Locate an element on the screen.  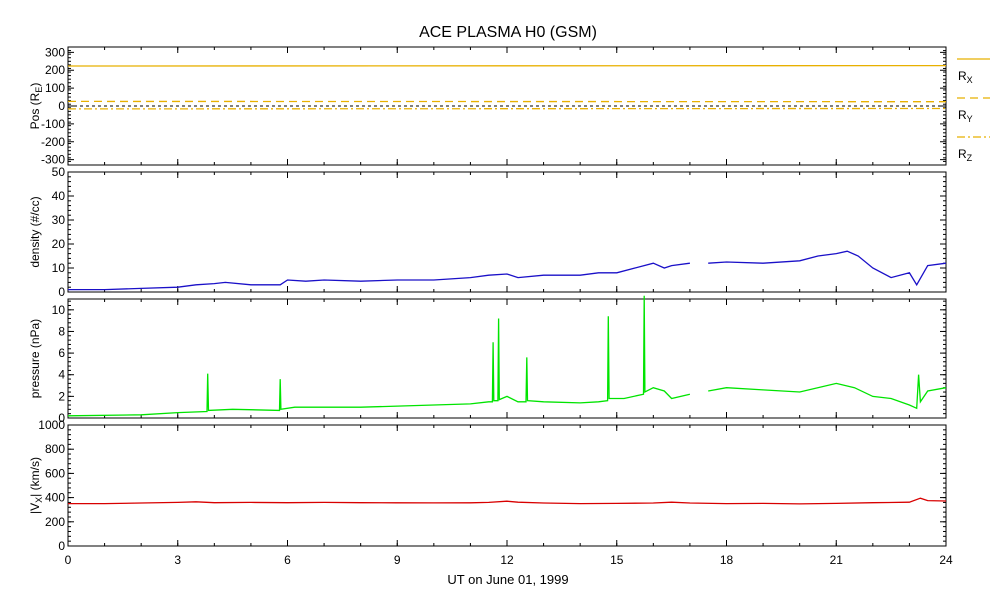
y-tick-label: 800 is located at coordinates (55, 449).